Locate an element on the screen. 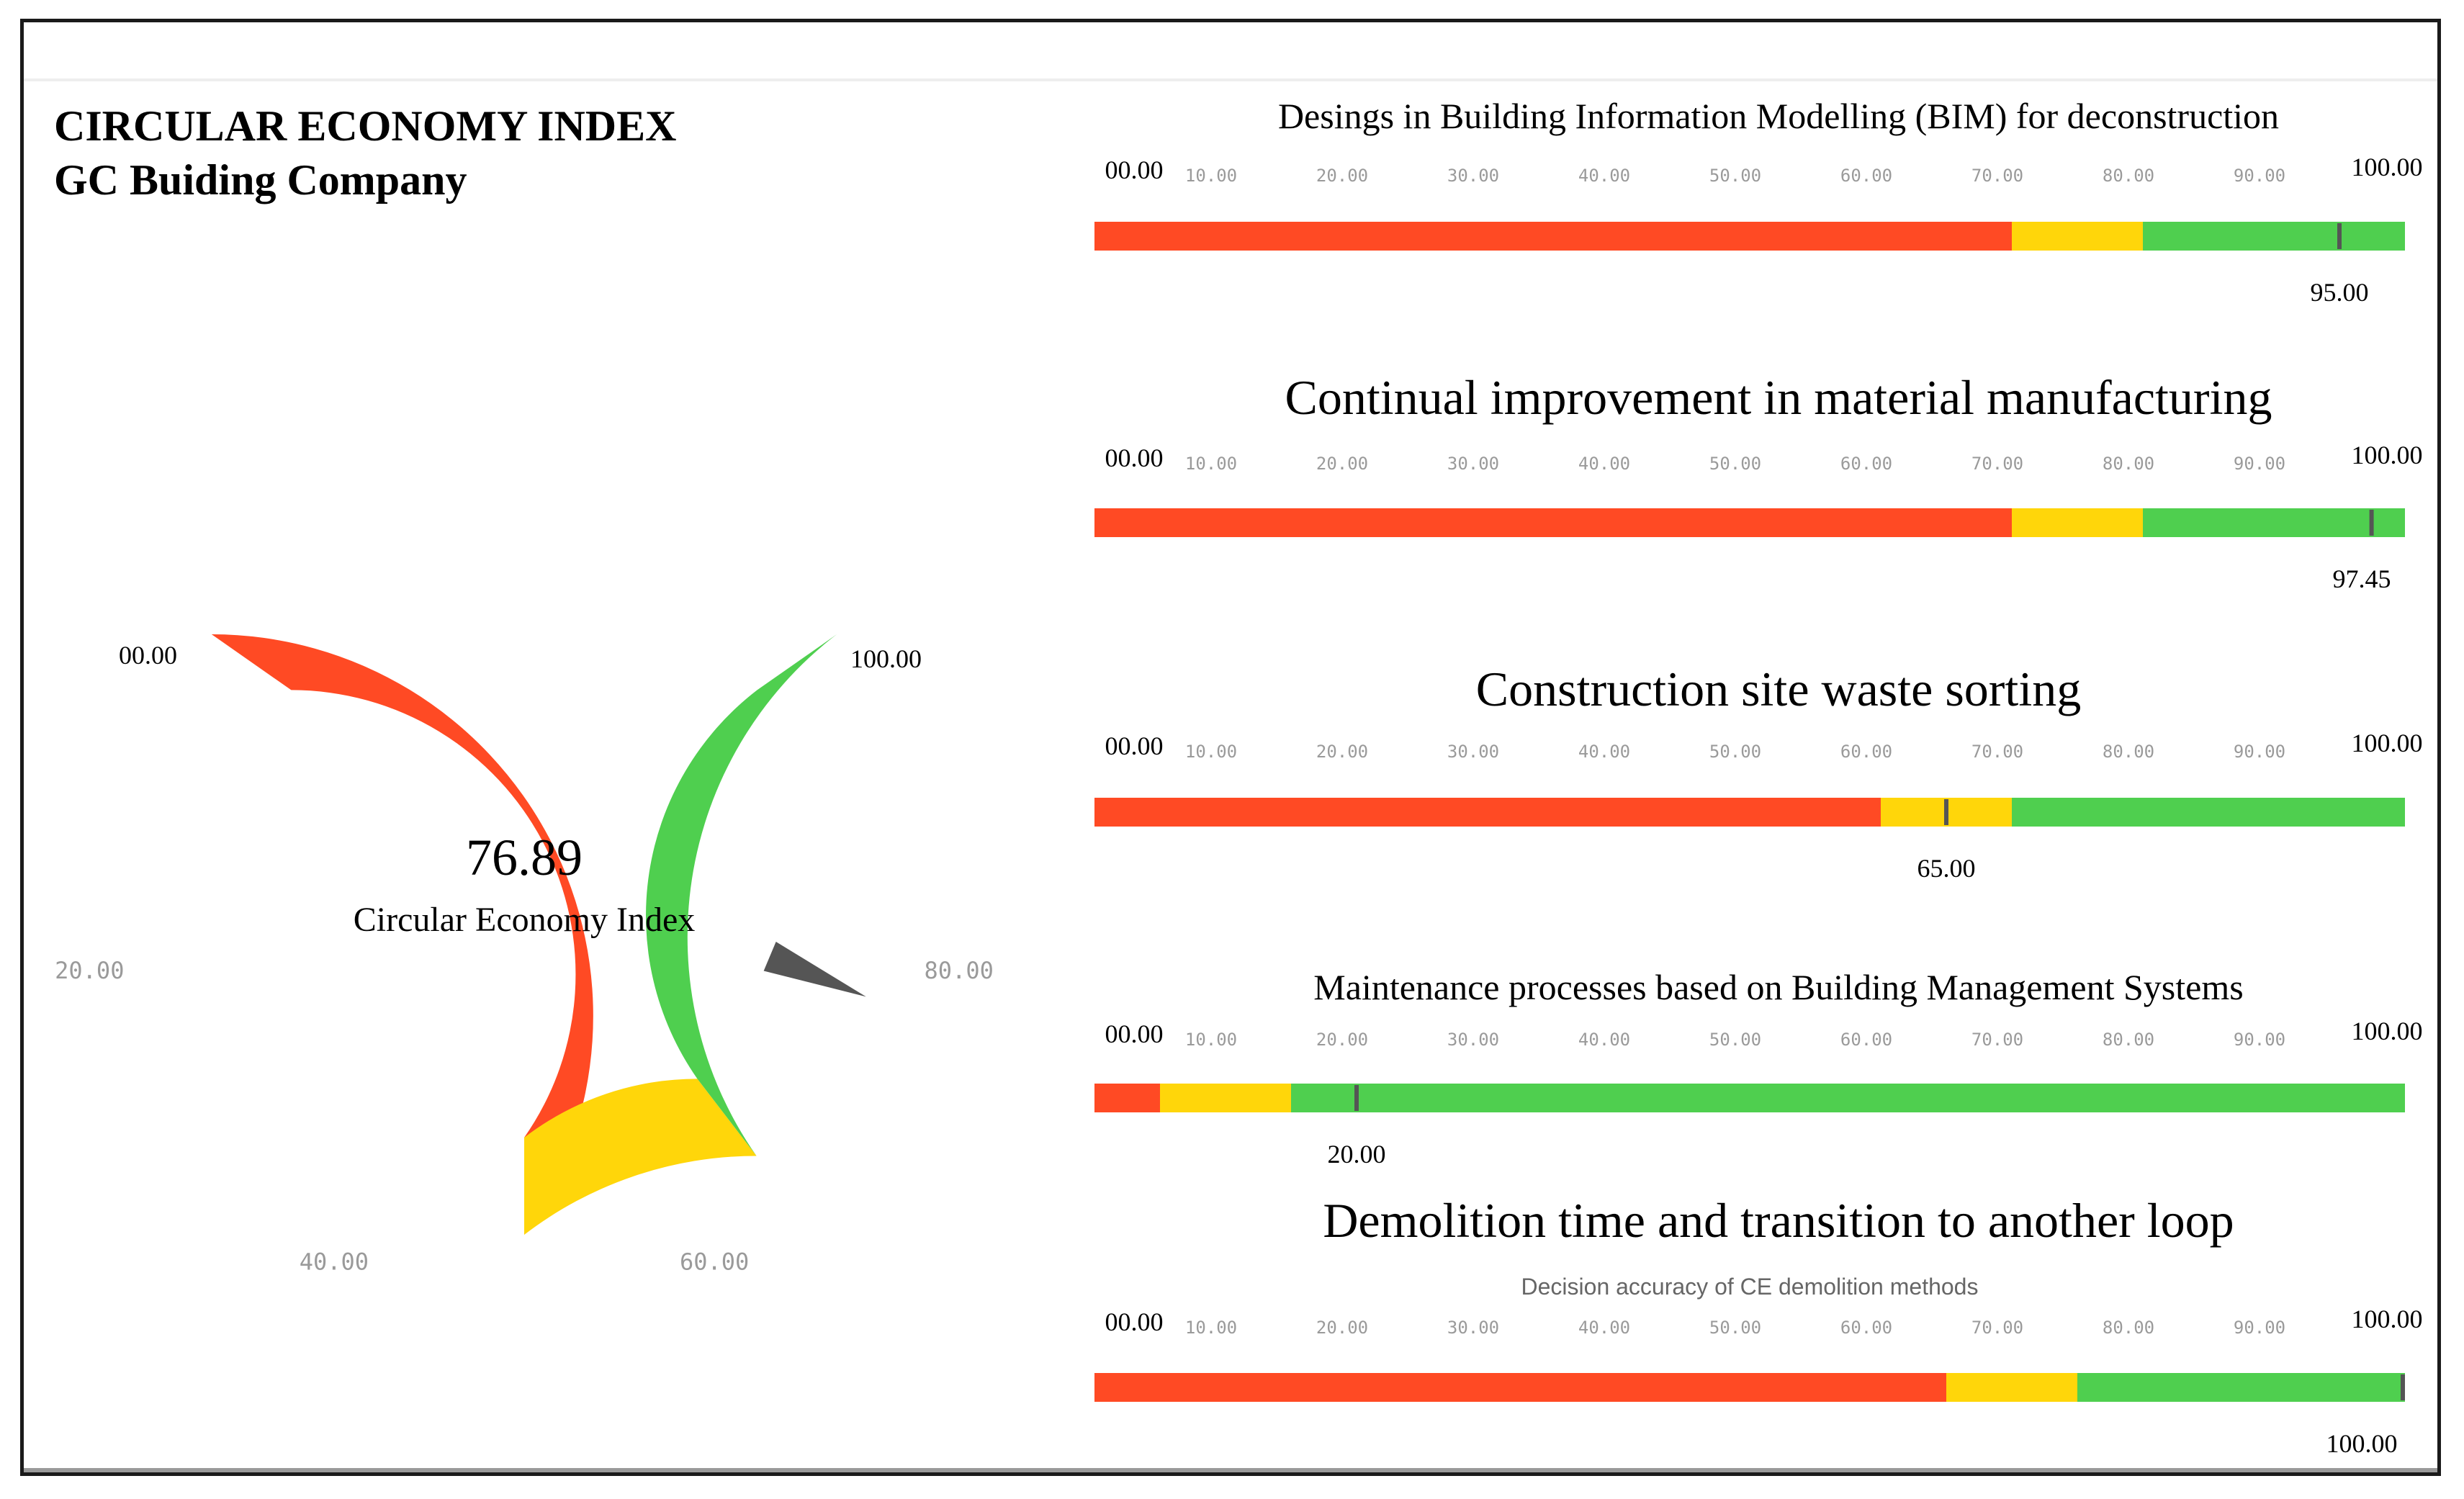 Image resolution: width=2464 pixels, height=1499 pixels. bottom-divider is located at coordinates (1230, 1470).